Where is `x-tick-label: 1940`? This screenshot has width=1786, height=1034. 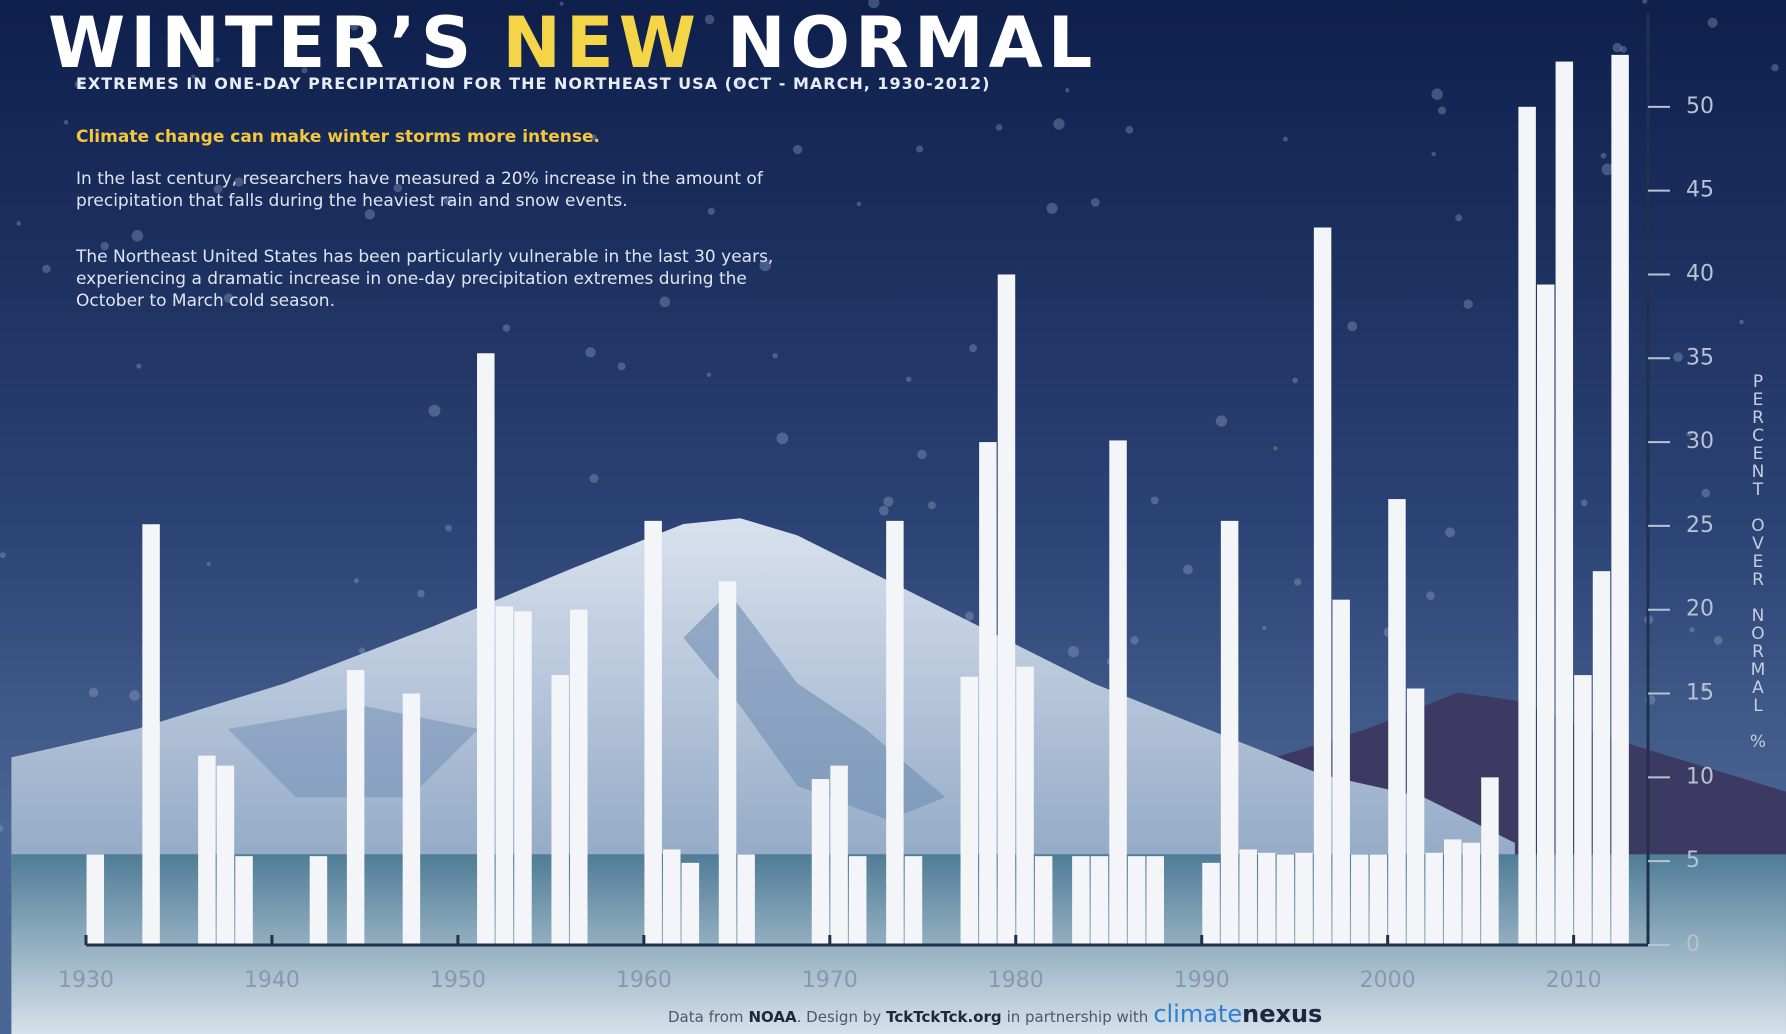
x-tick-label: 1940 is located at coordinates (272, 980).